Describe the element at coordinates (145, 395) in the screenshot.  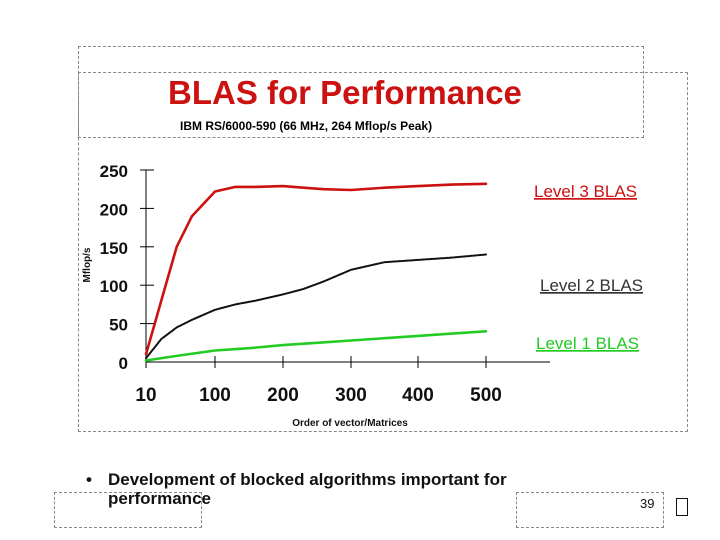
I see `x-tick-label-10: 10` at that location.